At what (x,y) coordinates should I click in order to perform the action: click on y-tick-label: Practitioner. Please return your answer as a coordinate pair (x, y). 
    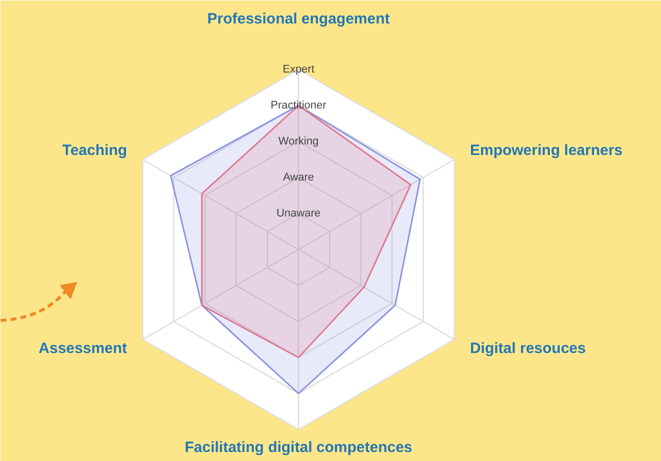
    Looking at the image, I should click on (298, 106).